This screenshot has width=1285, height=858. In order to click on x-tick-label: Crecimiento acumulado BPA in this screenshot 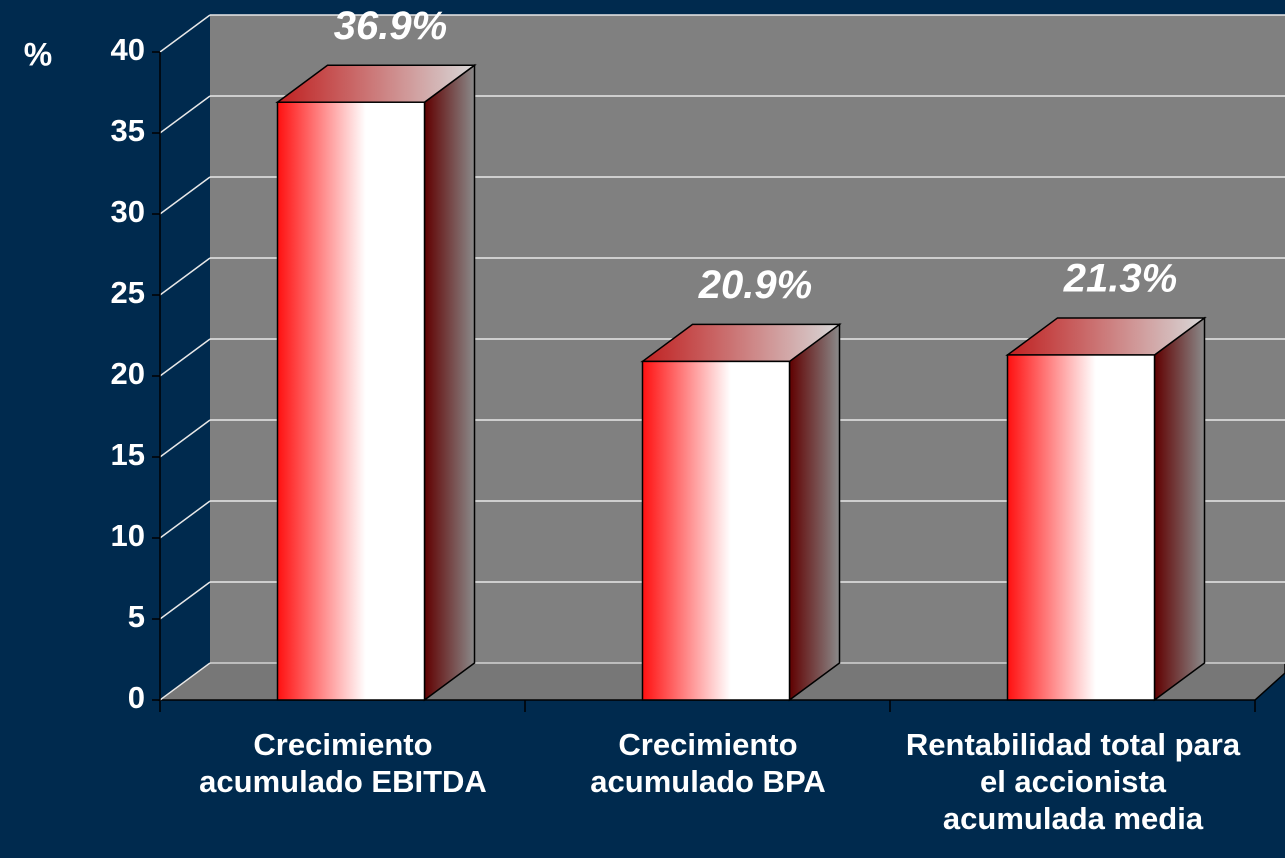, I will do `click(708, 763)`.